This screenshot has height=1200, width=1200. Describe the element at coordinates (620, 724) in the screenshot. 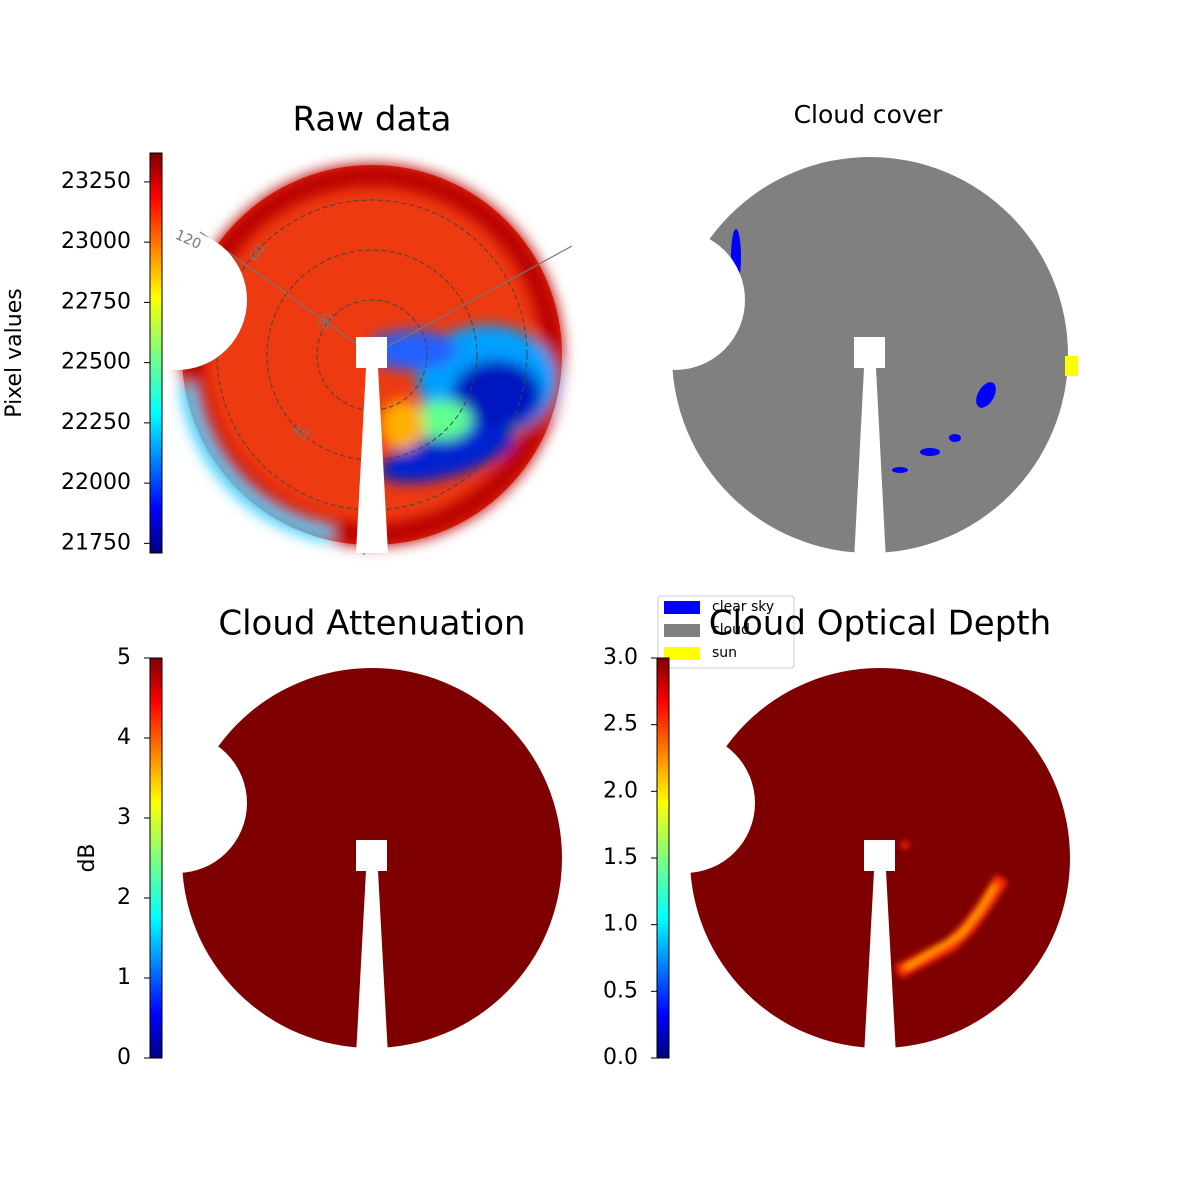

I see `colorbar-tick-label: 2.5` at that location.